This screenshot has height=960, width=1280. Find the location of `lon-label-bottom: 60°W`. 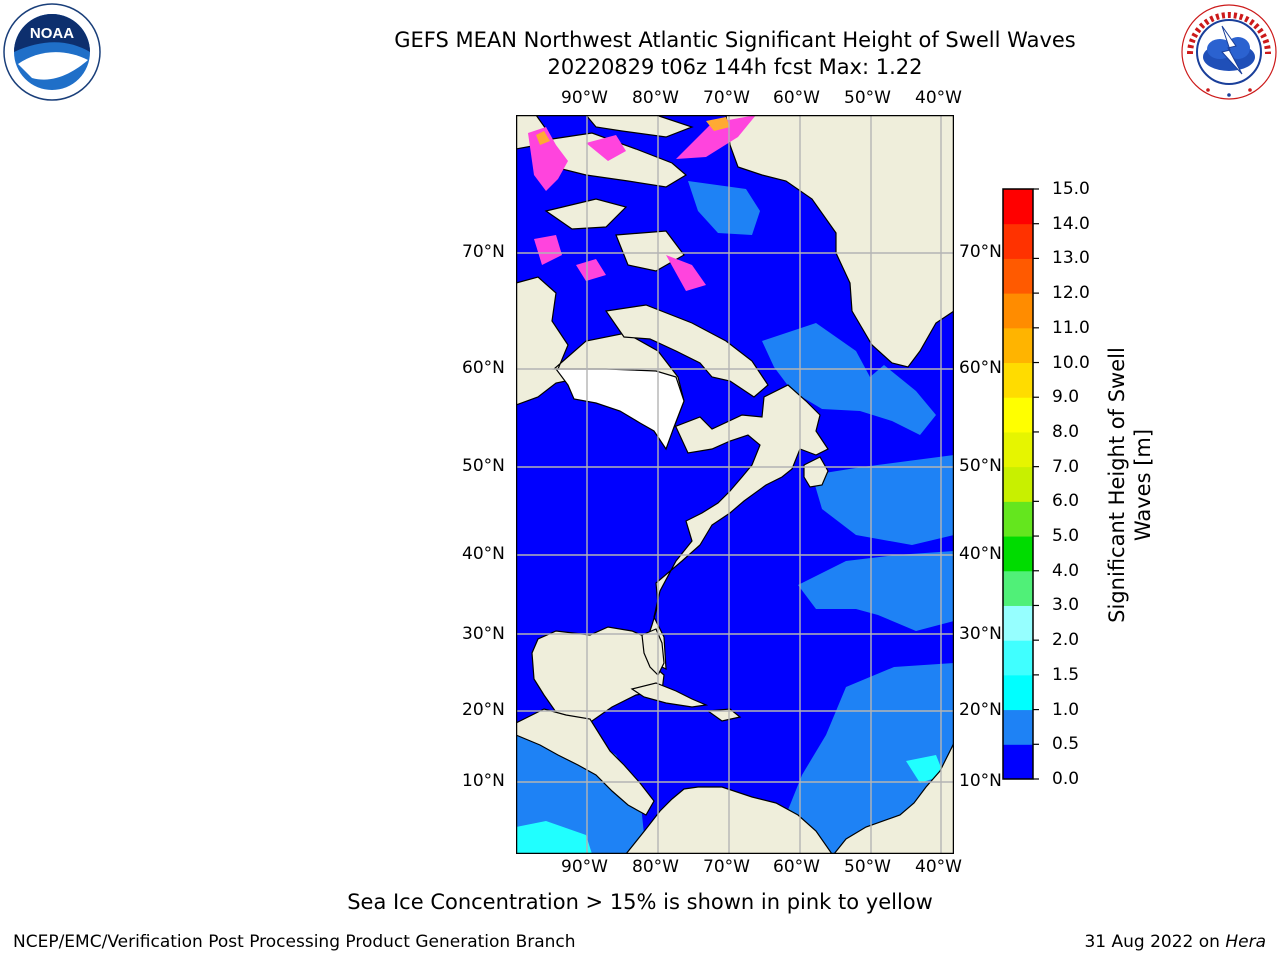

lon-label-bottom: 60°W is located at coordinates (796, 867).